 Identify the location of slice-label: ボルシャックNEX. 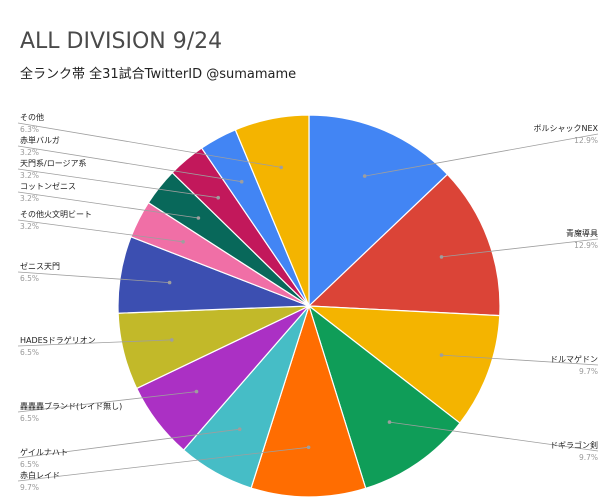
(565, 128).